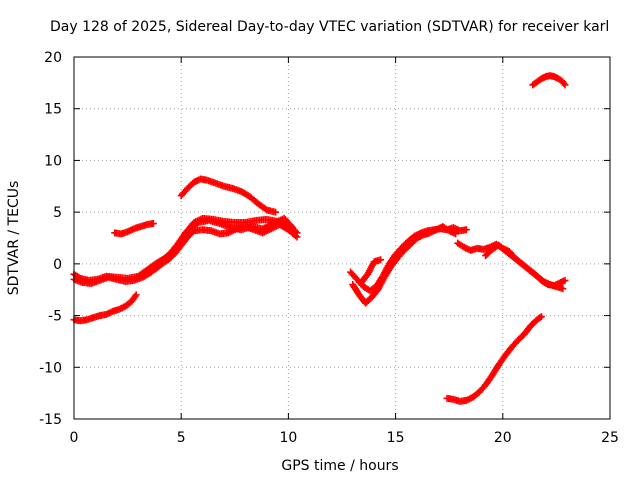 This screenshot has height=480, width=640. Describe the element at coordinates (53, 161) in the screenshot. I see `y-tick-label: 10` at that location.